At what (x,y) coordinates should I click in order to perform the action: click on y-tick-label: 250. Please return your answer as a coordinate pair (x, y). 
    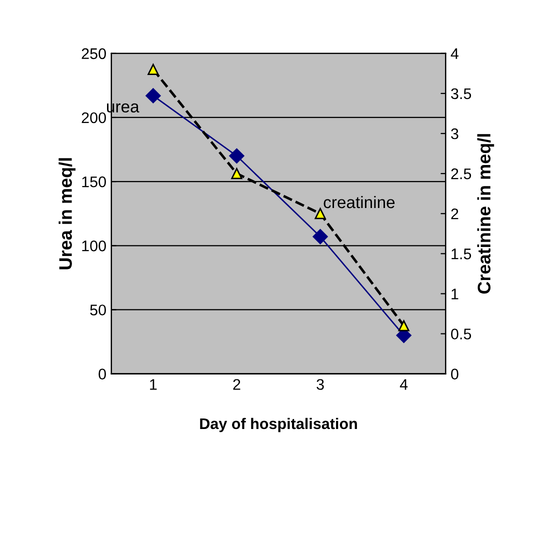
    Looking at the image, I should click on (94, 54).